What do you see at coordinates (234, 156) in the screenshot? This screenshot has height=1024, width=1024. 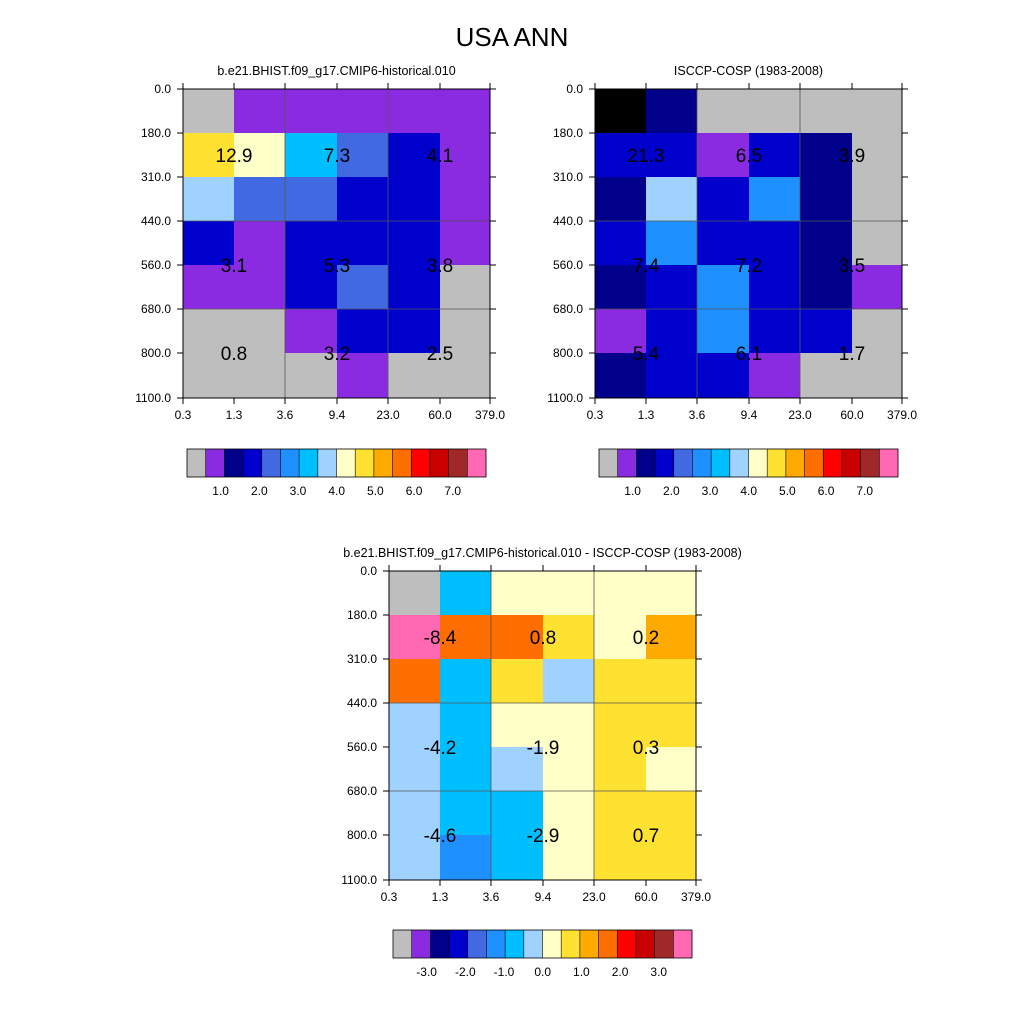 I see `aggregate-label: 12.9` at bounding box center [234, 156].